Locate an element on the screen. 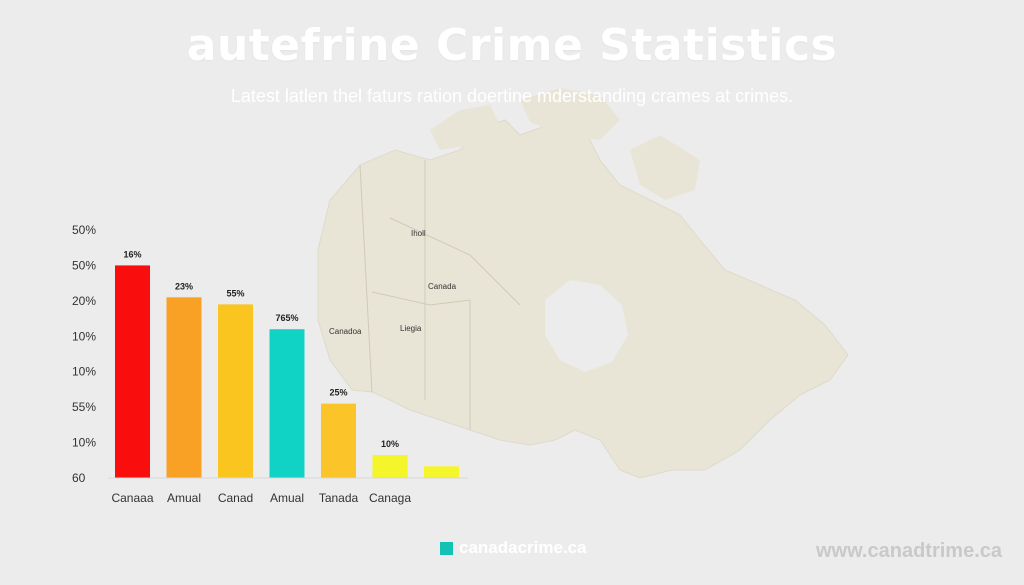  data-label: 10% is located at coordinates (390, 444).